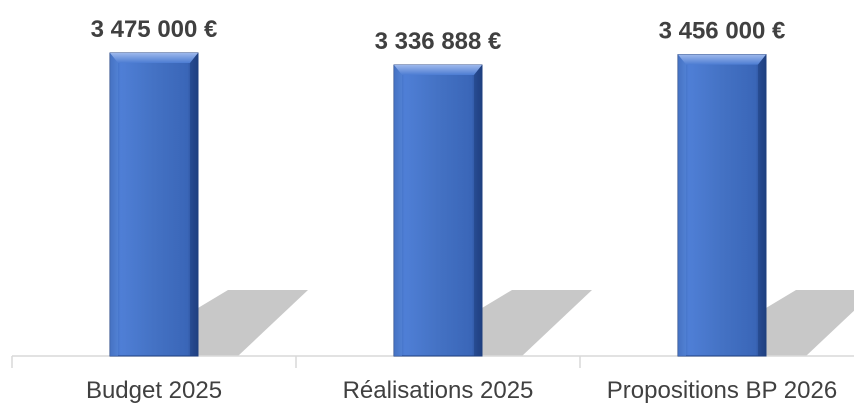 Image resolution: width=854 pixels, height=405 pixels. Describe the element at coordinates (438, 41) in the screenshot. I see `data-label: 3 336 888 €` at that location.